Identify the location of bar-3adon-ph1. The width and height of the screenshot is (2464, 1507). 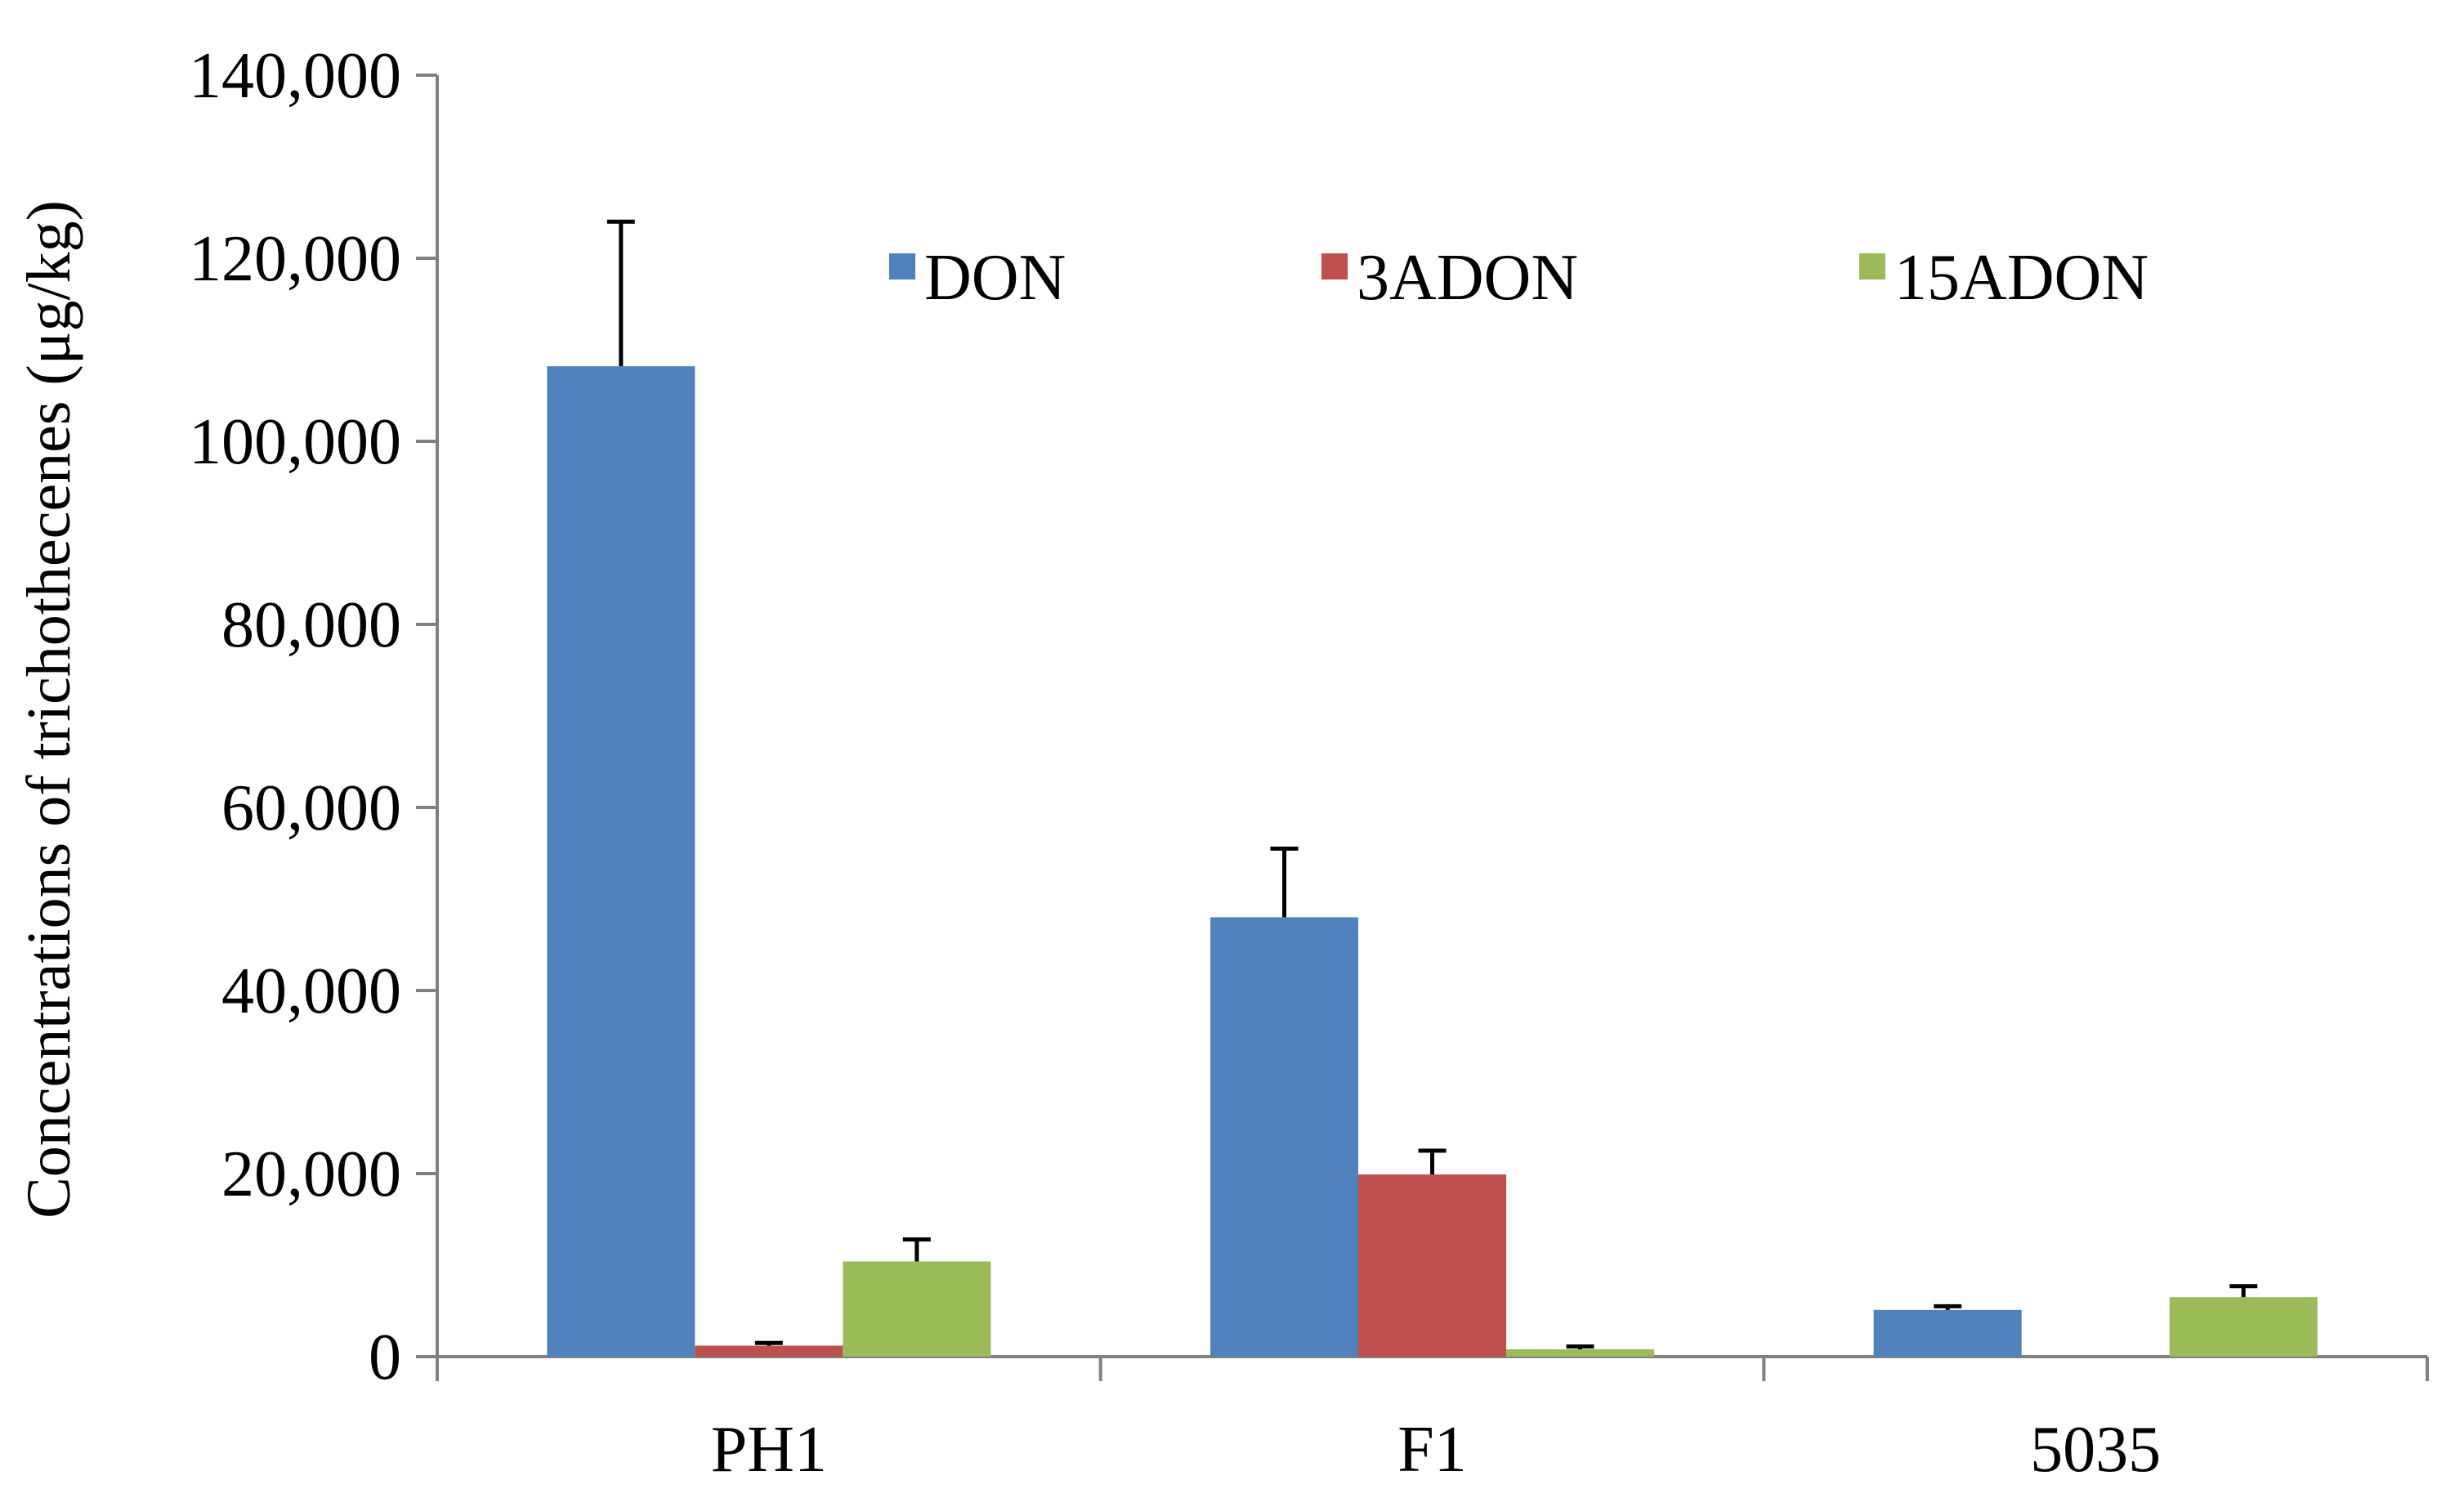
(769, 1351).